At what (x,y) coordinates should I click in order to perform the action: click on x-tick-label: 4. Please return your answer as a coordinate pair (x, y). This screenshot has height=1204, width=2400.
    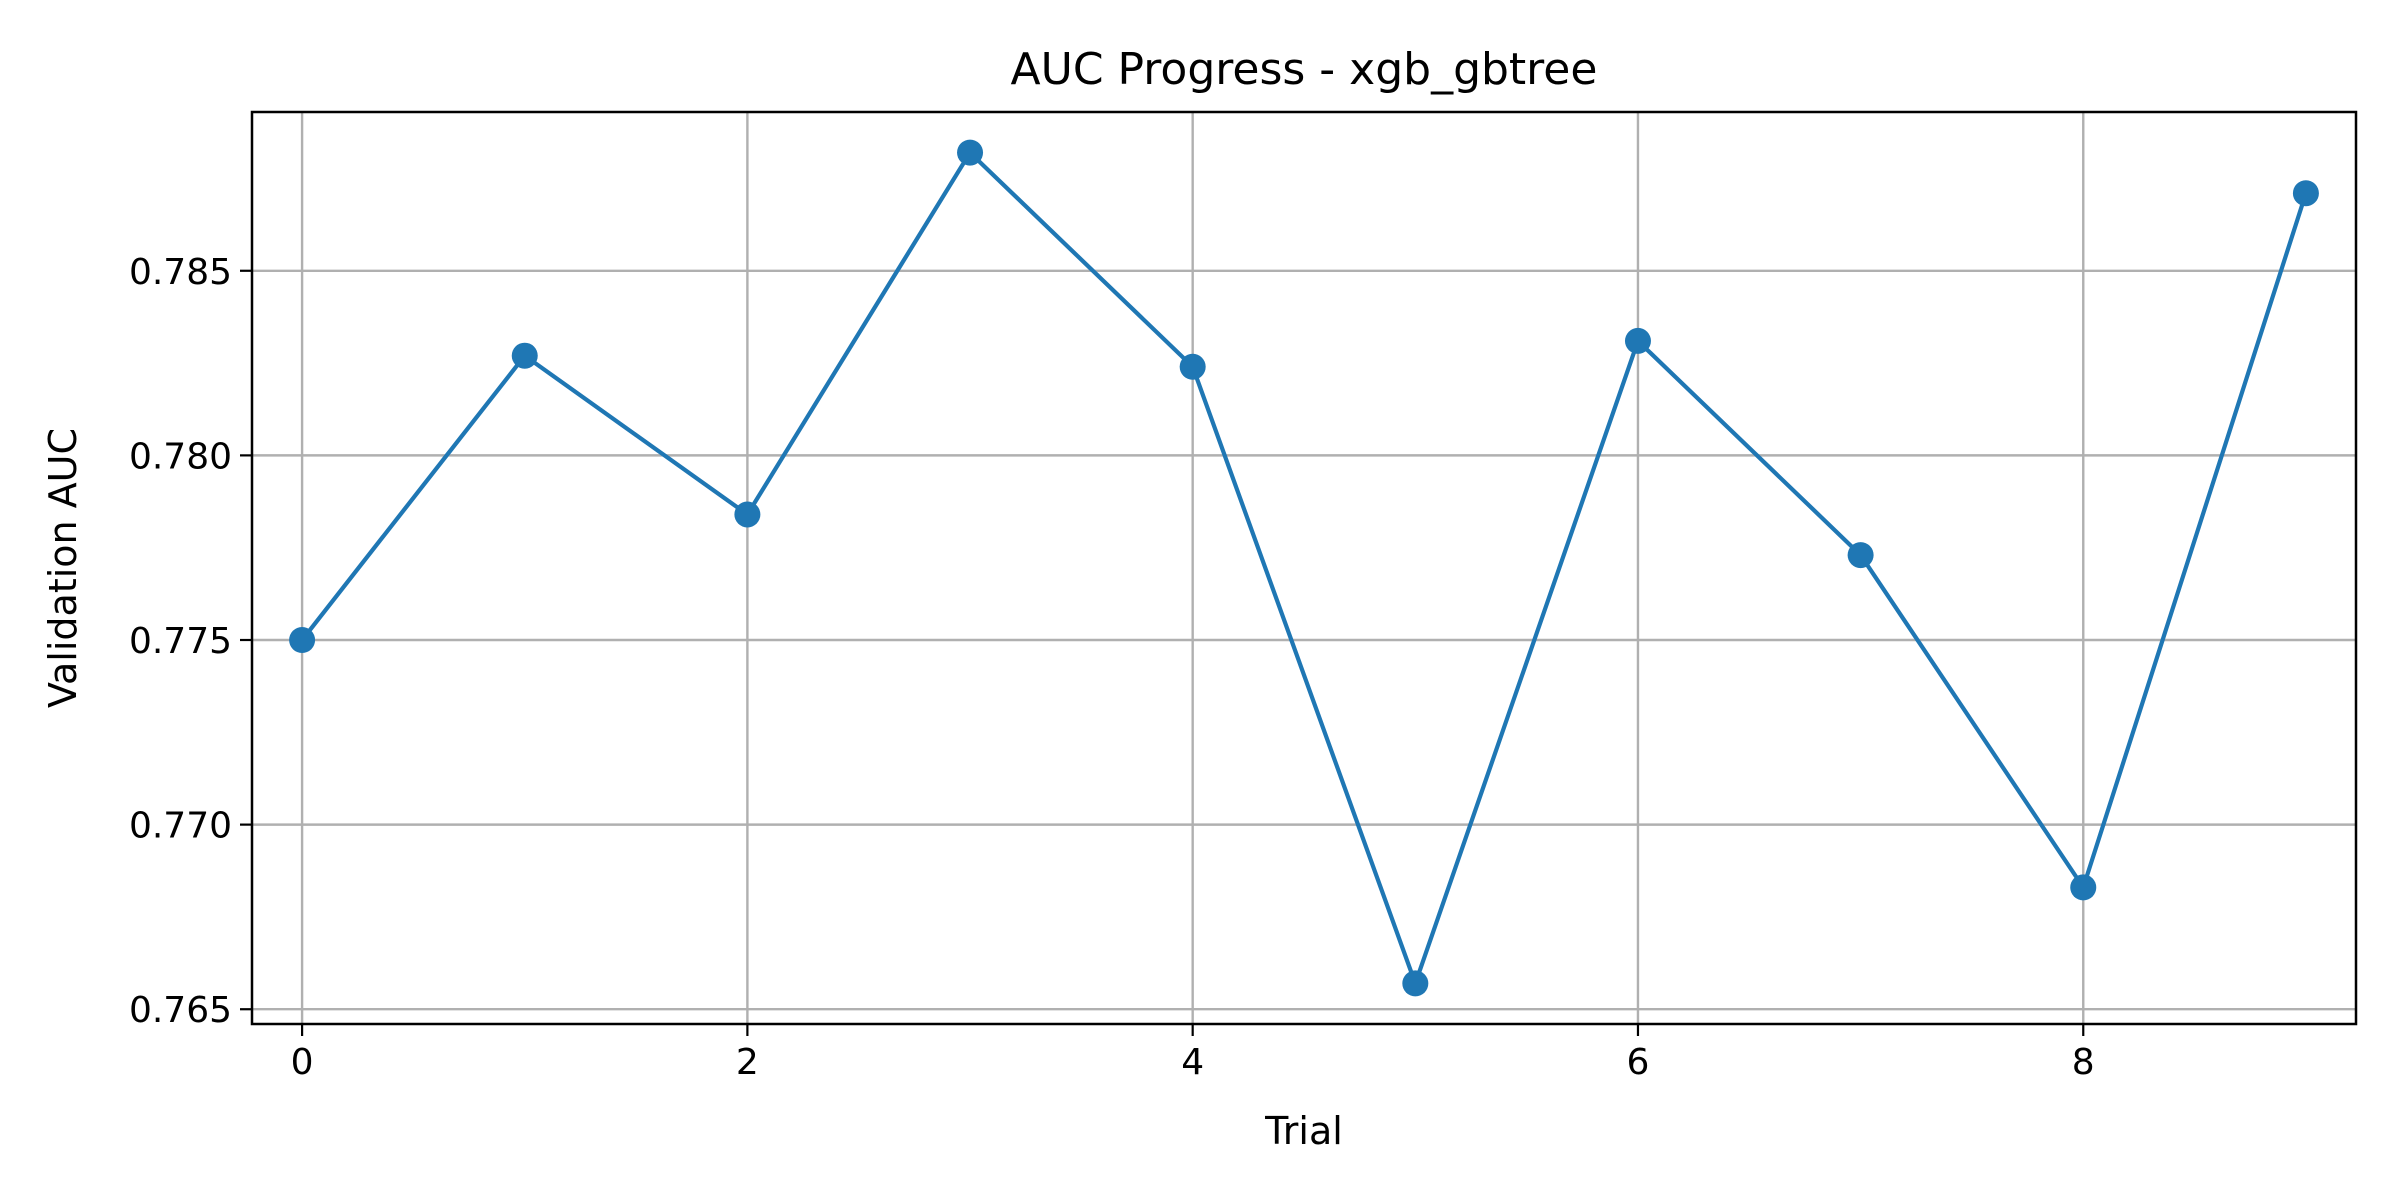
    Looking at the image, I should click on (1192, 1062).